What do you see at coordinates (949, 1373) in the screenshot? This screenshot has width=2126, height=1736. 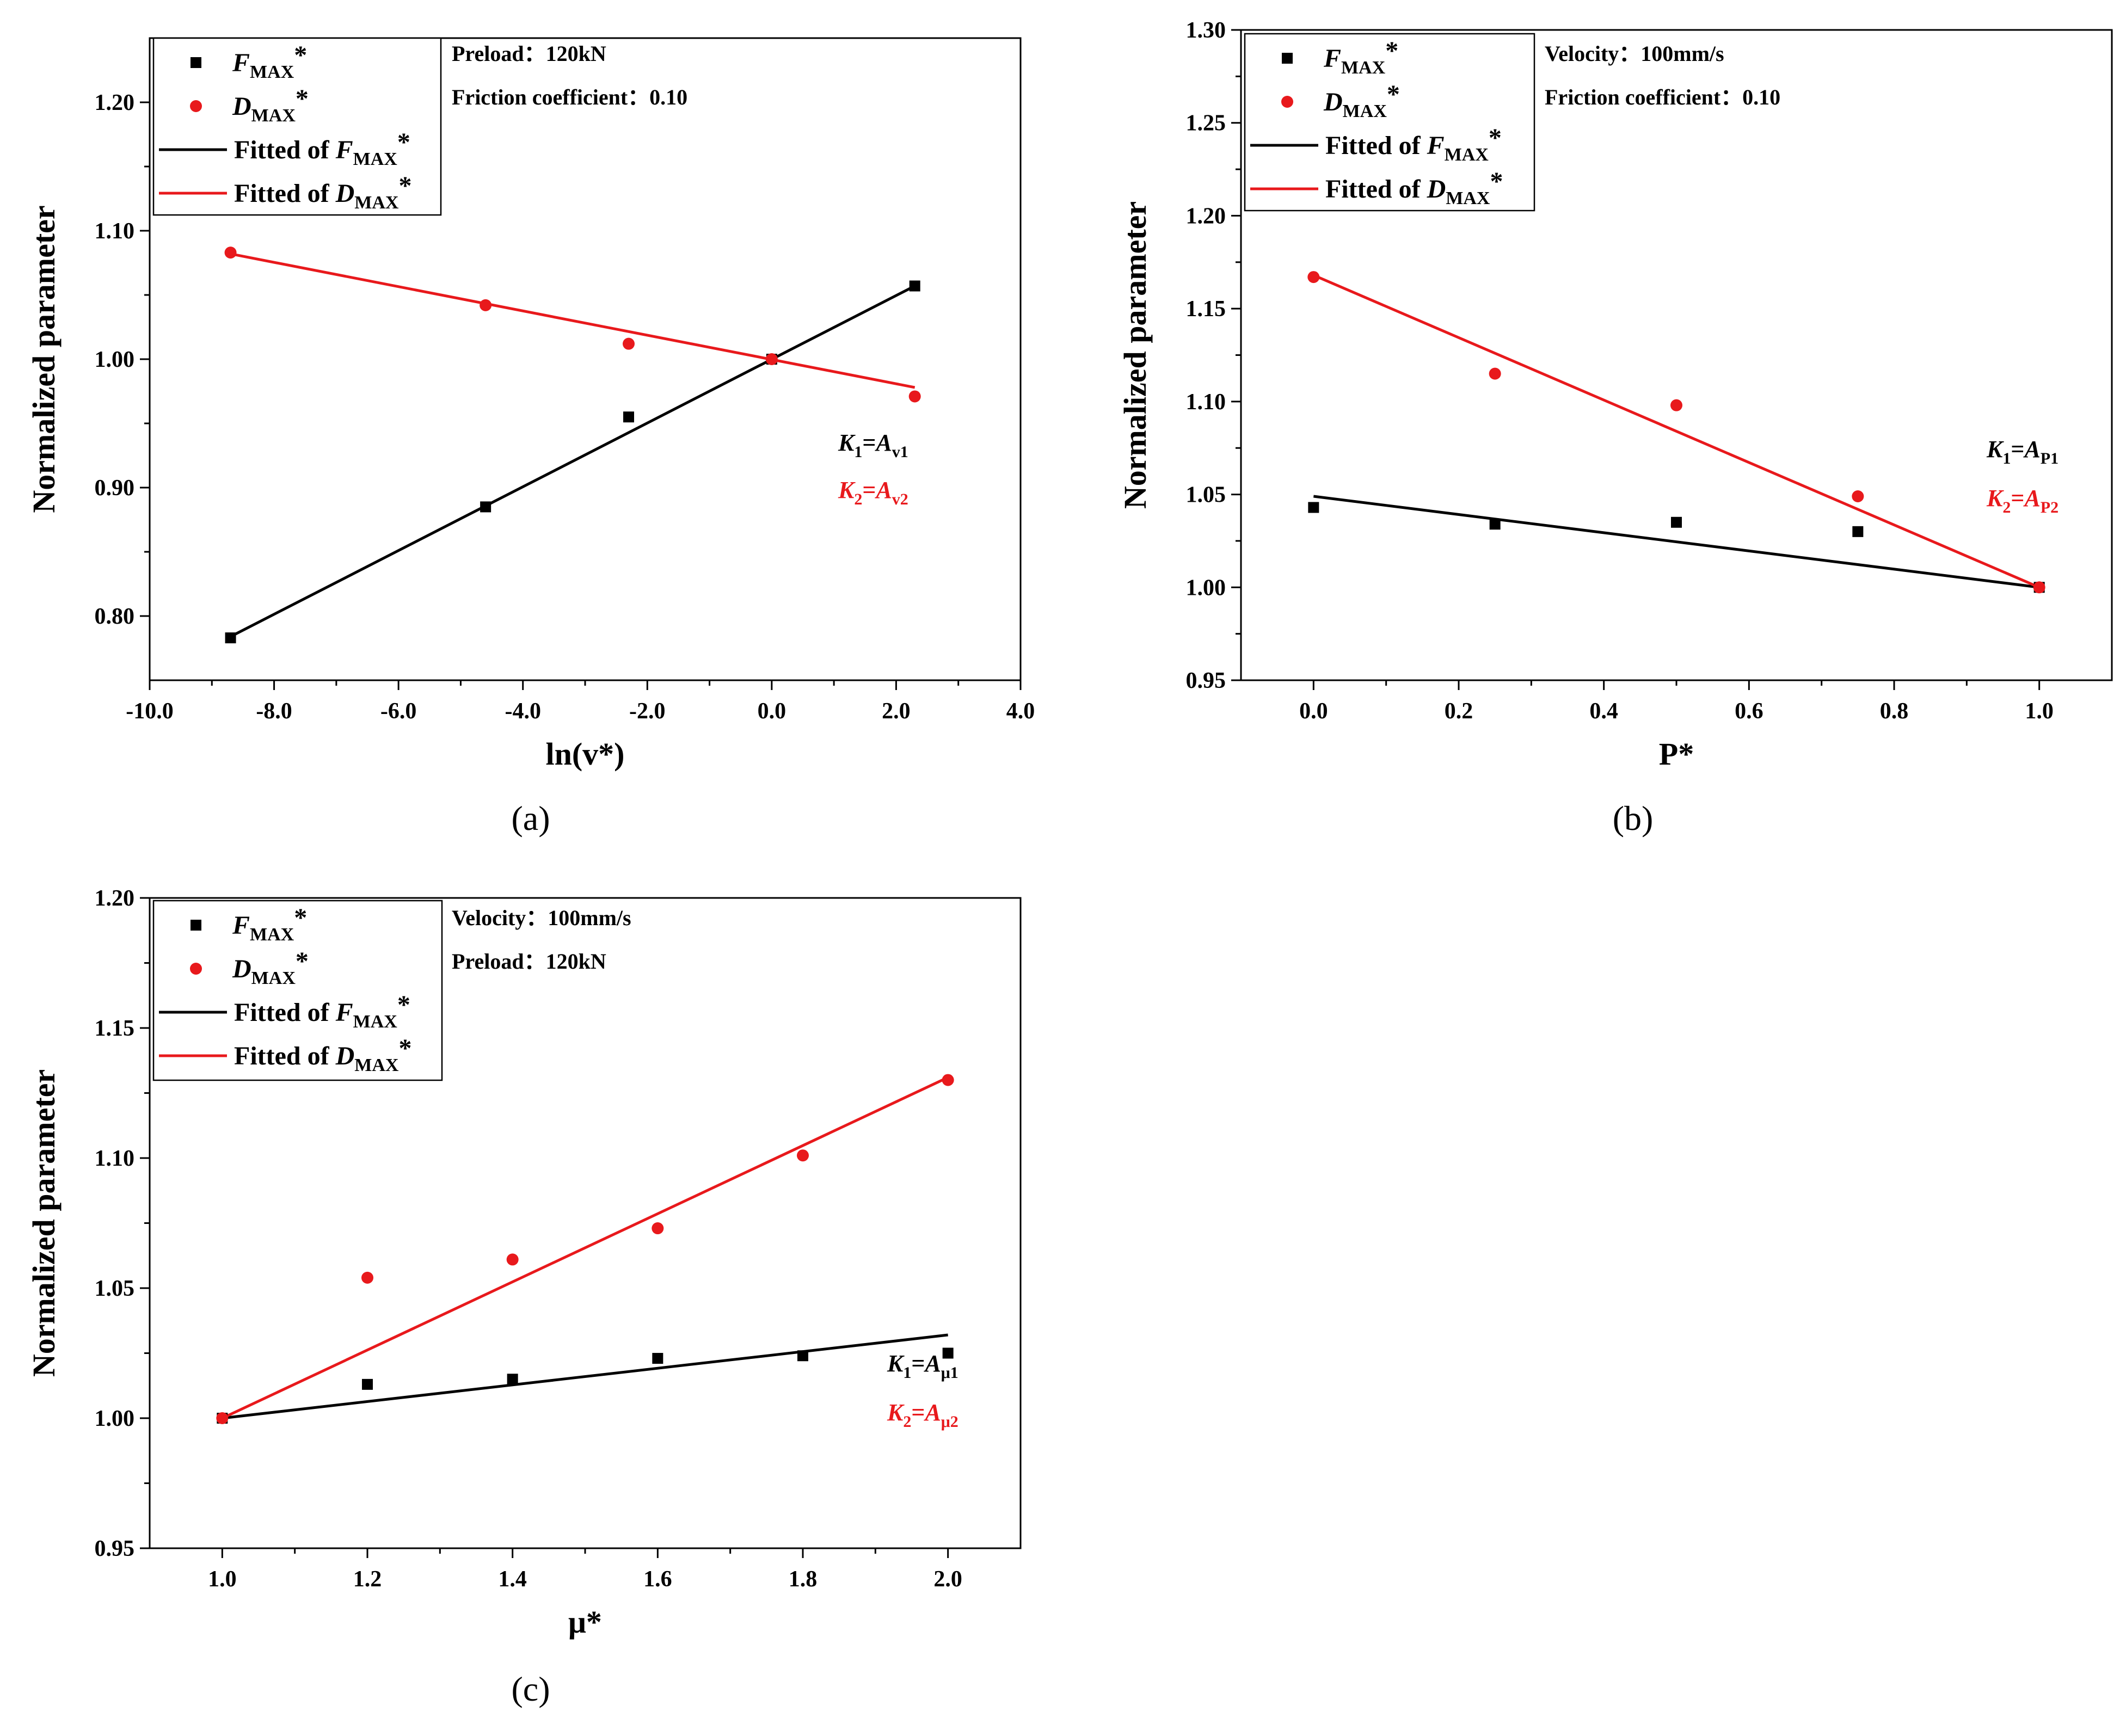 I see `a-subscript: μ1` at bounding box center [949, 1373].